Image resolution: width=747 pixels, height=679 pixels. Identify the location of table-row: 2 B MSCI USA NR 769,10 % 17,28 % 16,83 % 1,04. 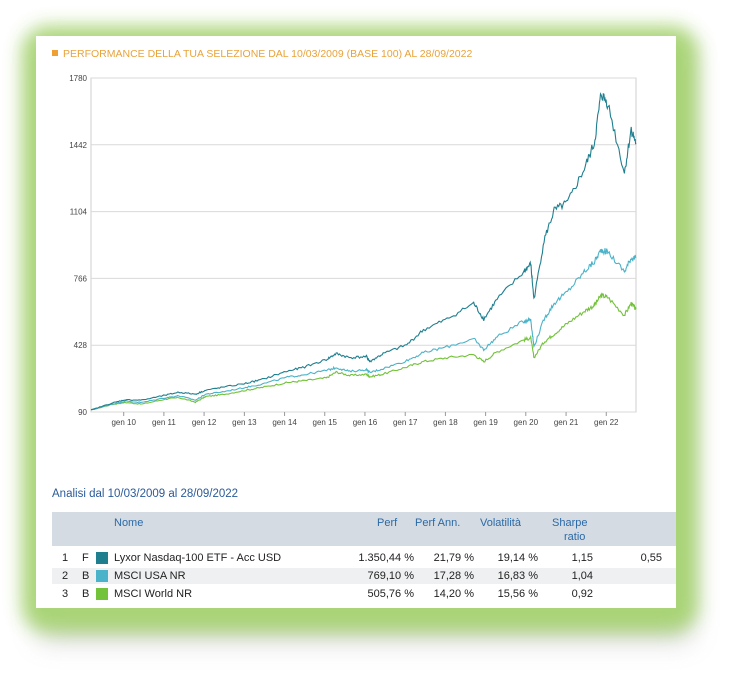
(364, 576).